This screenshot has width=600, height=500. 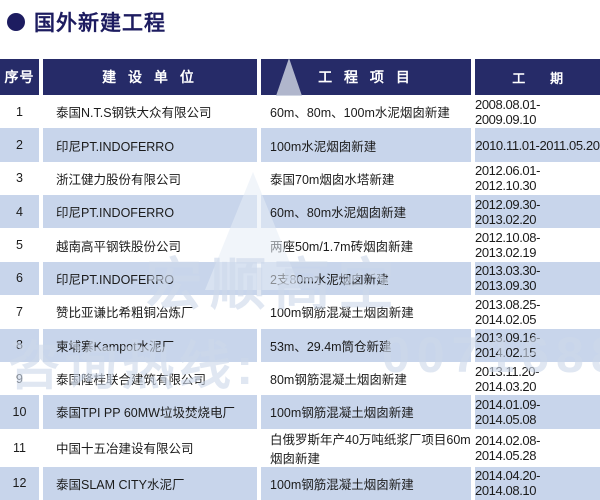 I want to click on row-period: 2008.08.01-2009.09.10, so click(x=537, y=112).